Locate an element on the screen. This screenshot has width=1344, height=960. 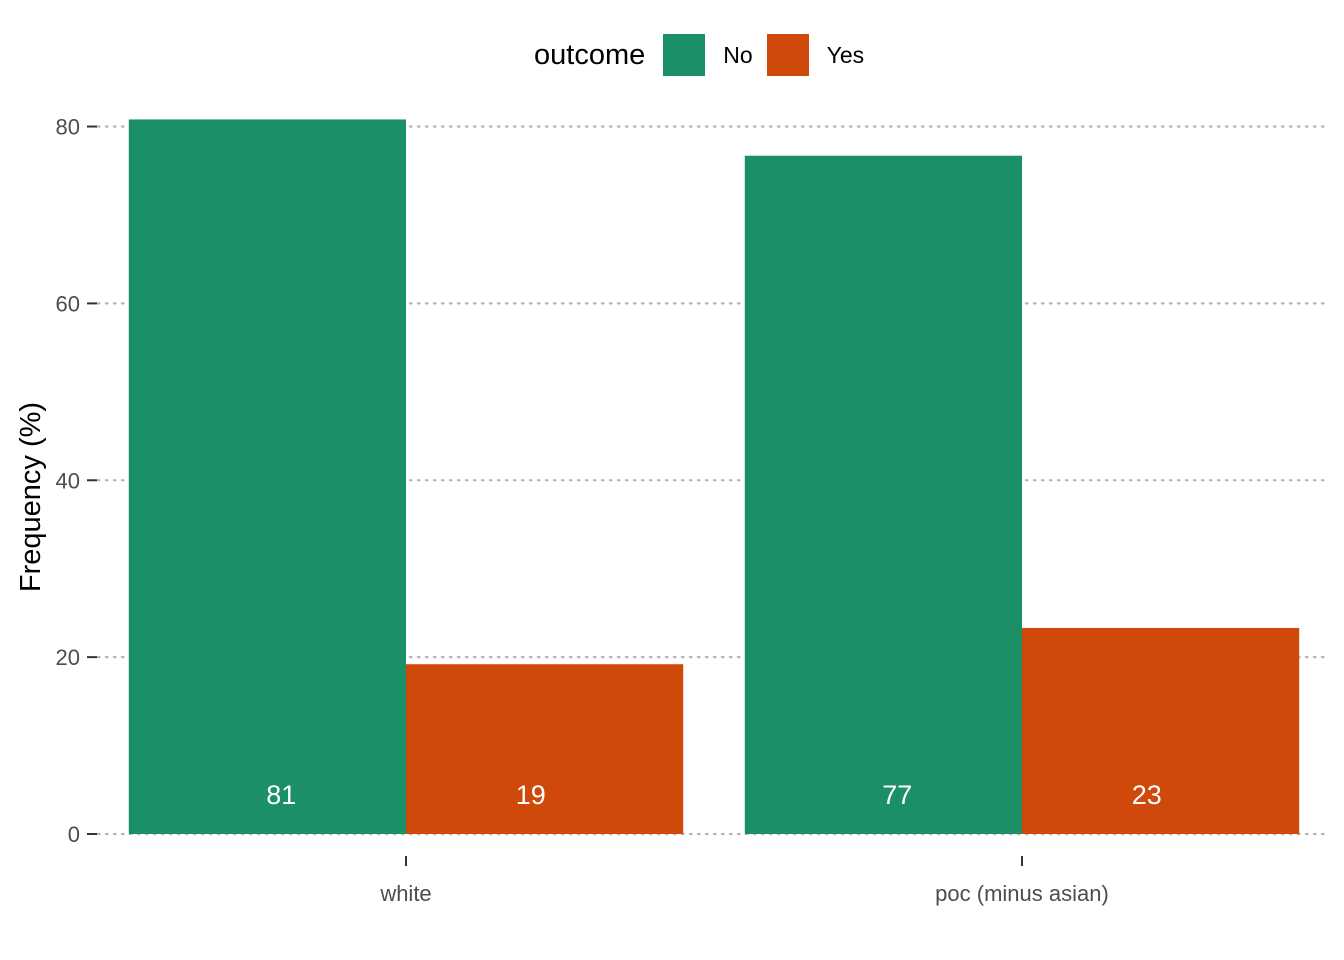
legend-item-no: No is located at coordinates (708, 55).